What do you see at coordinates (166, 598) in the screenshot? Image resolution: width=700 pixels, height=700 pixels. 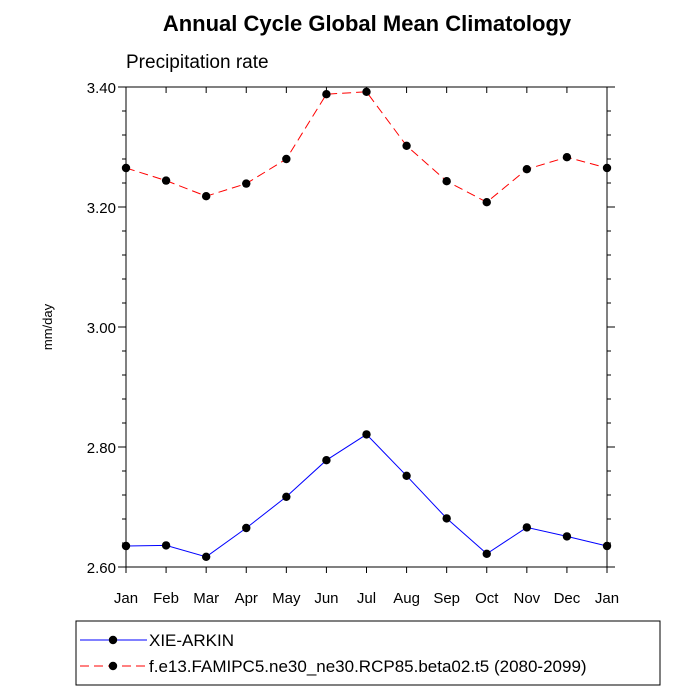 I see `x-tick-label: Feb` at bounding box center [166, 598].